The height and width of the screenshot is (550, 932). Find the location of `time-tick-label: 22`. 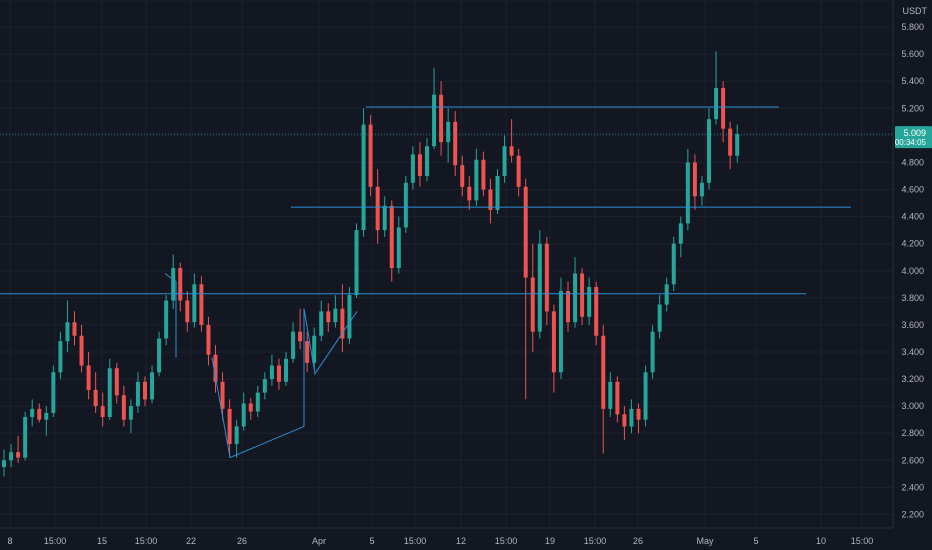

time-tick-label: 22 is located at coordinates (191, 541).